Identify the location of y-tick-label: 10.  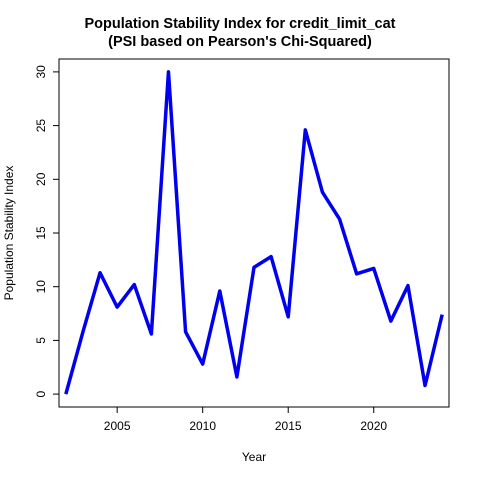
(41, 287).